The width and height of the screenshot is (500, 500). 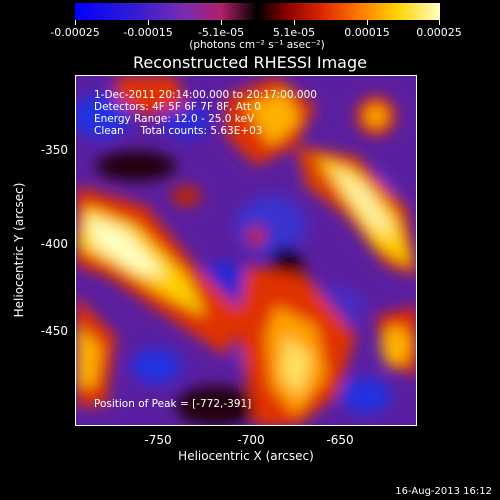 What do you see at coordinates (251, 440) in the screenshot?
I see `x-tick-label: -700` at bounding box center [251, 440].